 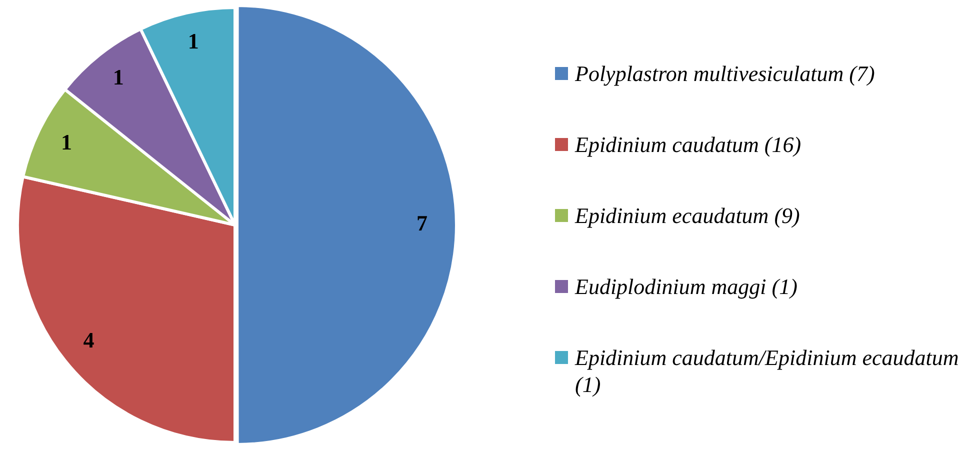 I want to click on legend-label: Epidinium caudatum (16), so click(x=688, y=144).